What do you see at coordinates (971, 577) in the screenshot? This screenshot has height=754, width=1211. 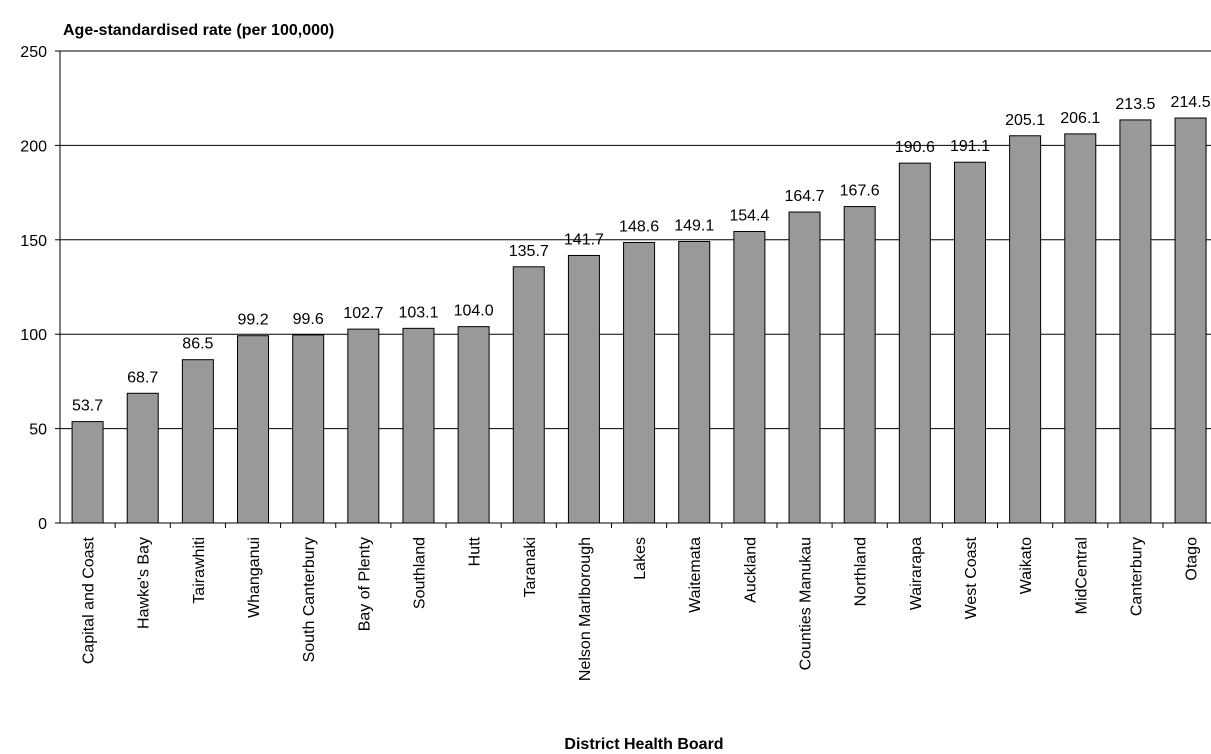 I see `x-category-label: West Coast` at bounding box center [971, 577].